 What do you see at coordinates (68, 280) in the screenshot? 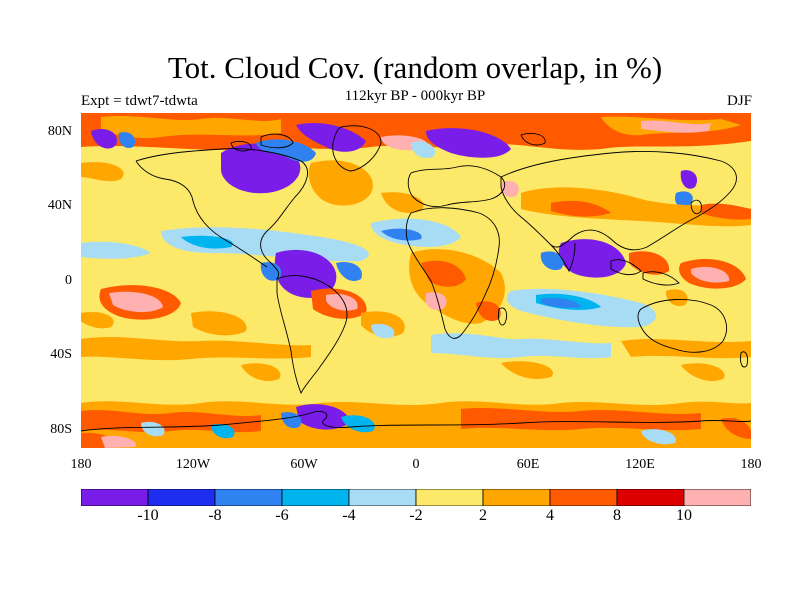
I see `lat-tick-0: 0` at bounding box center [68, 280].